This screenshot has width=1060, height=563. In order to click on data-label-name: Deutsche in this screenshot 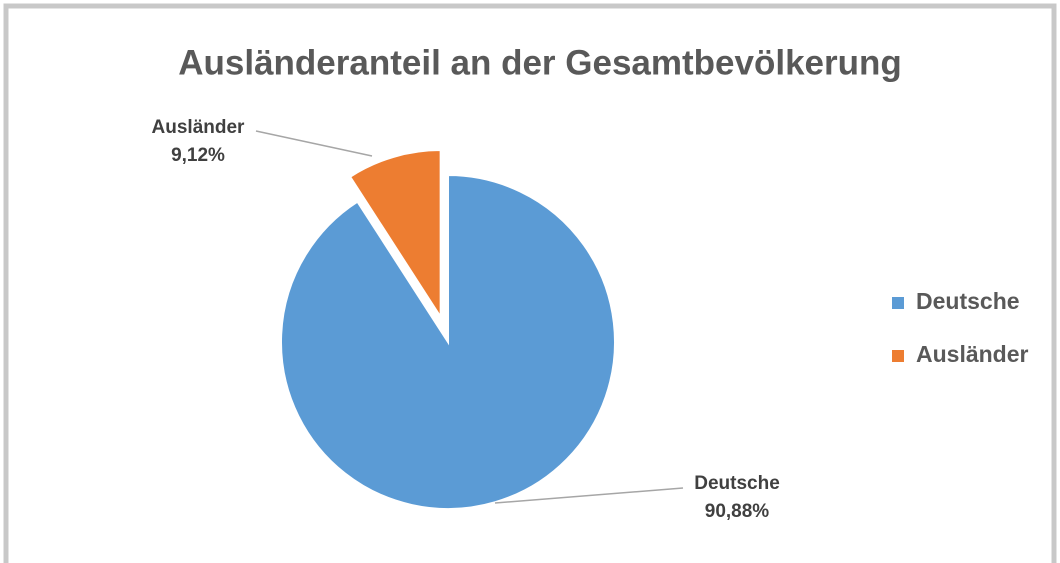, I will do `click(737, 483)`.